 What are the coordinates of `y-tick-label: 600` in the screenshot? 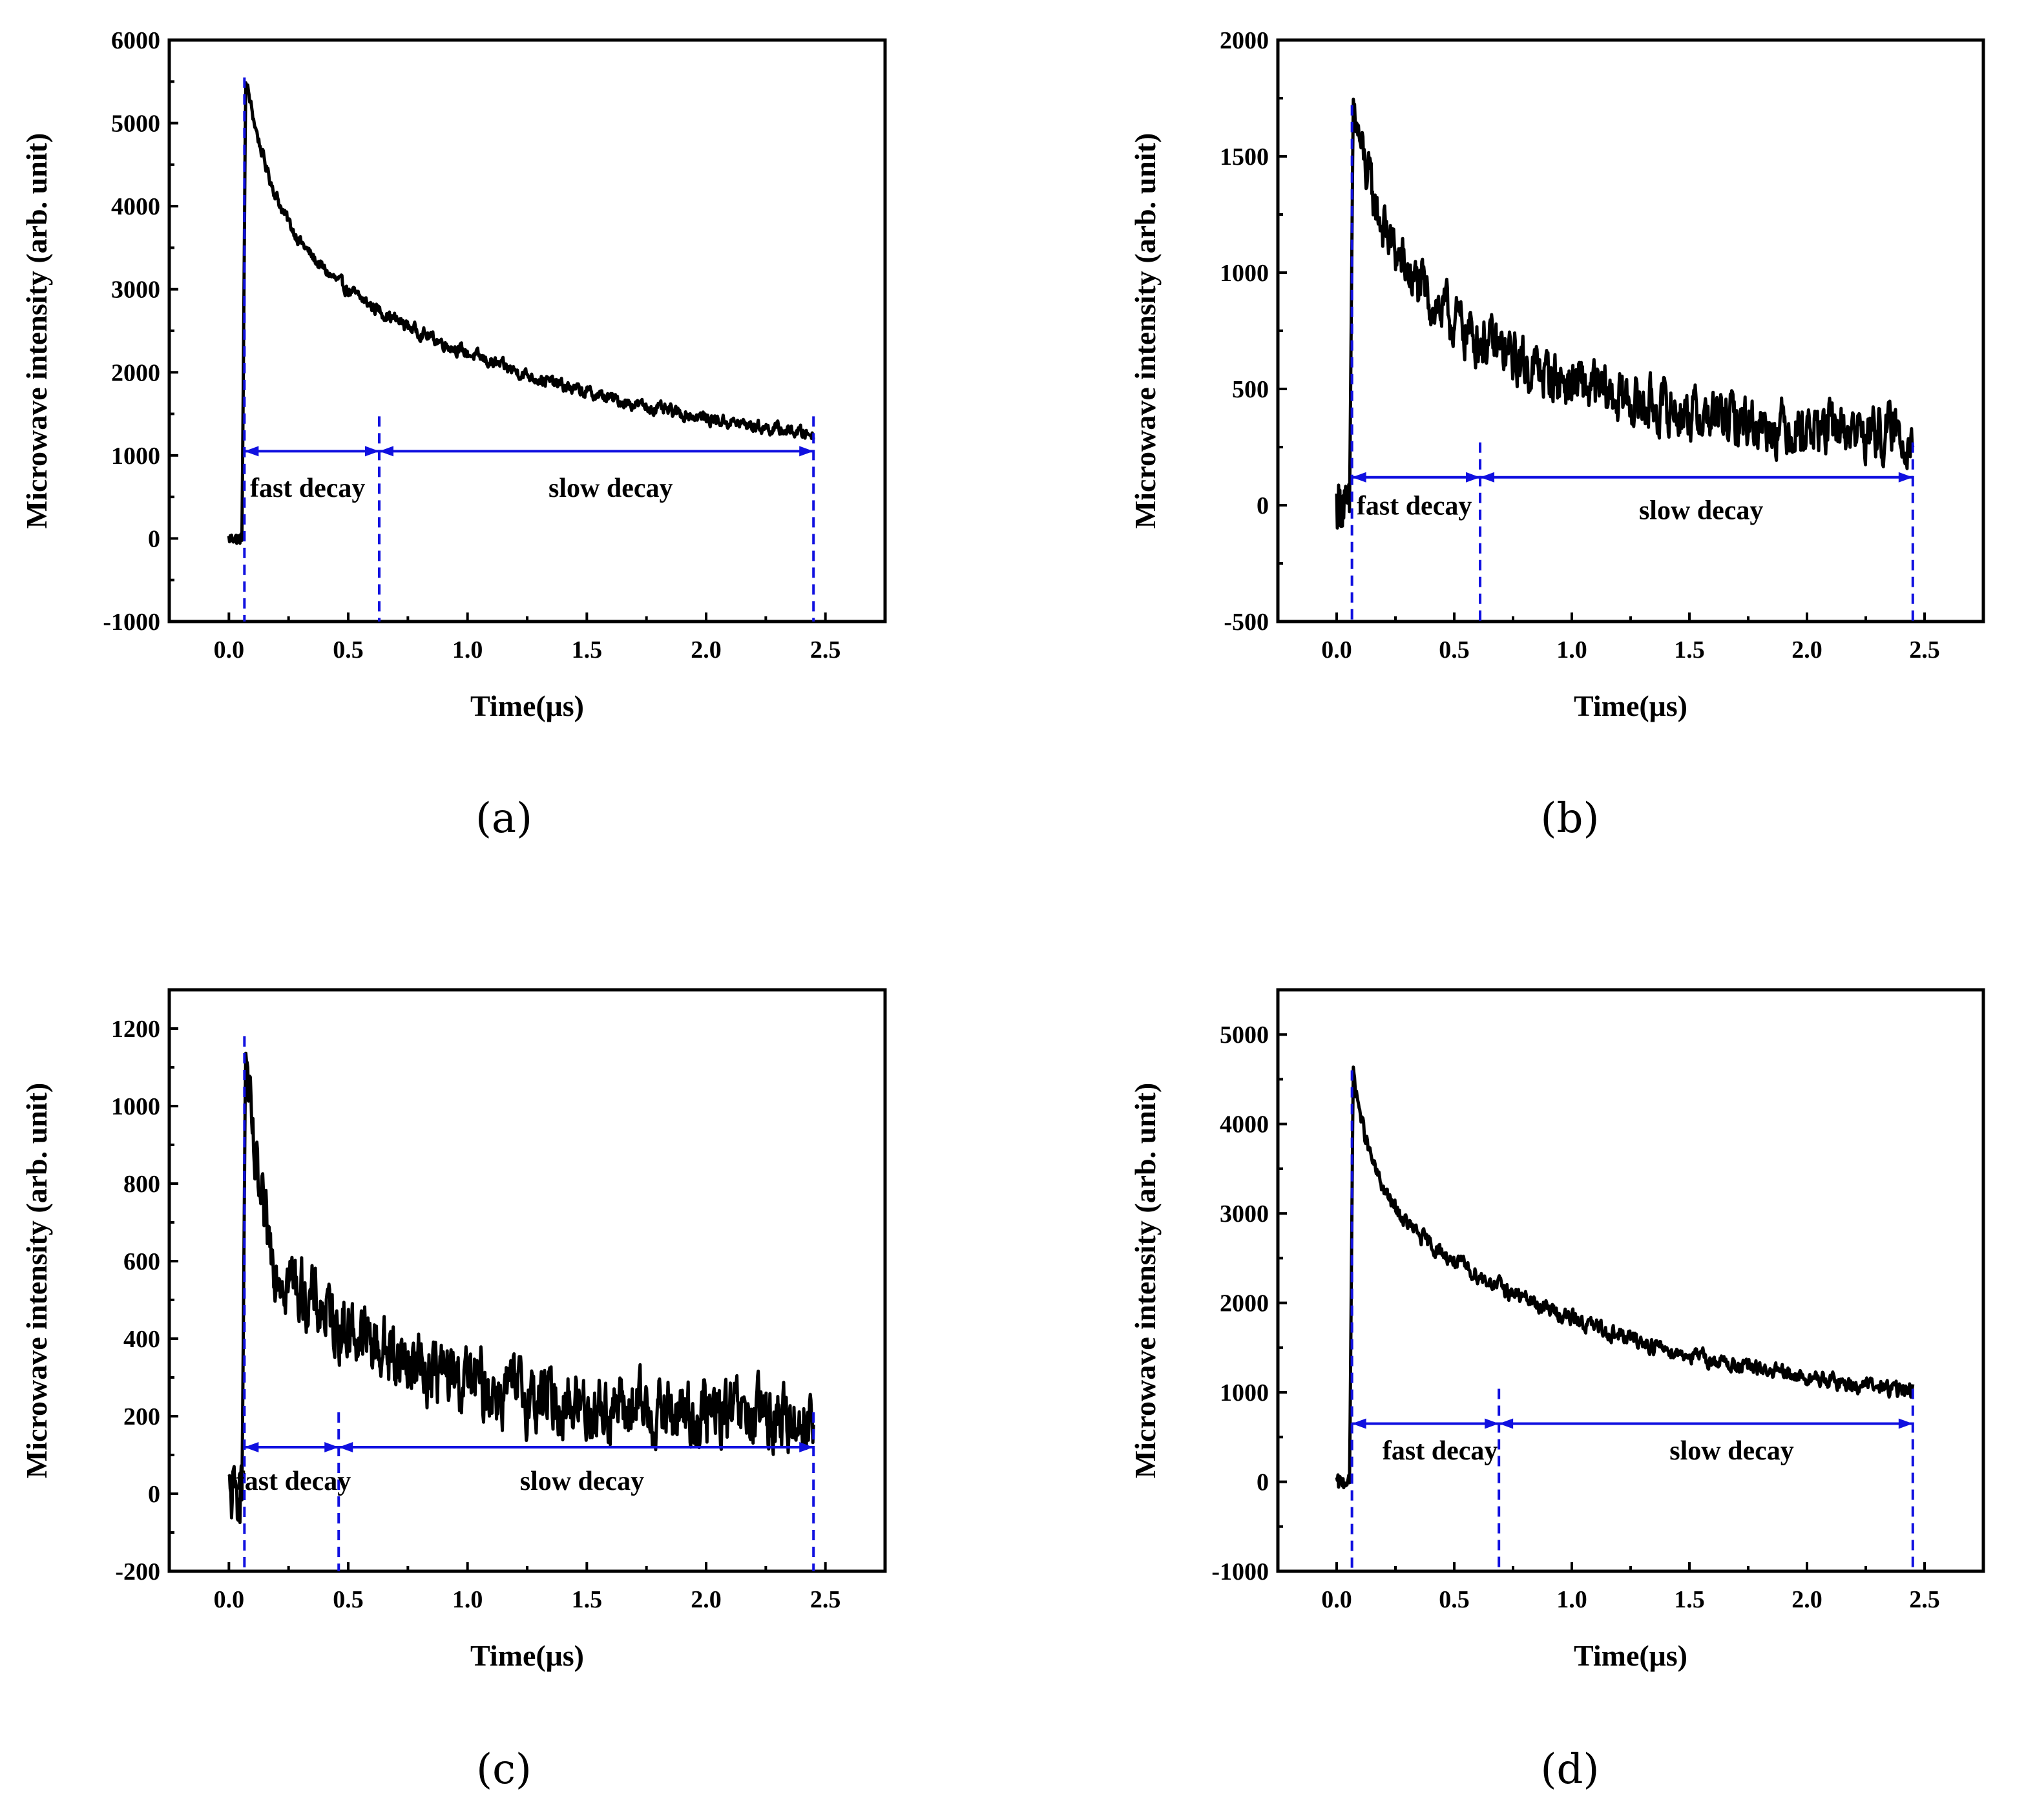 It's located at (141, 1262).